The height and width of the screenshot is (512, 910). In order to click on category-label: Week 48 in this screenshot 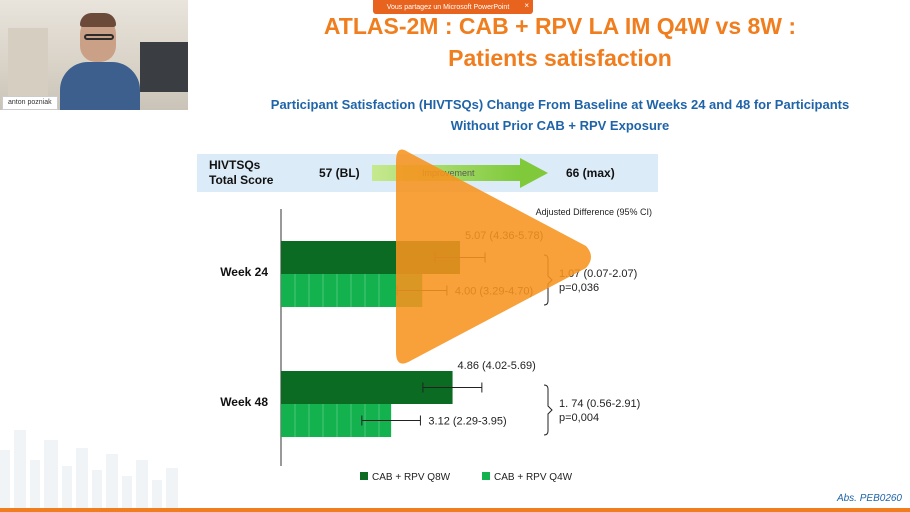, I will do `click(244, 402)`.